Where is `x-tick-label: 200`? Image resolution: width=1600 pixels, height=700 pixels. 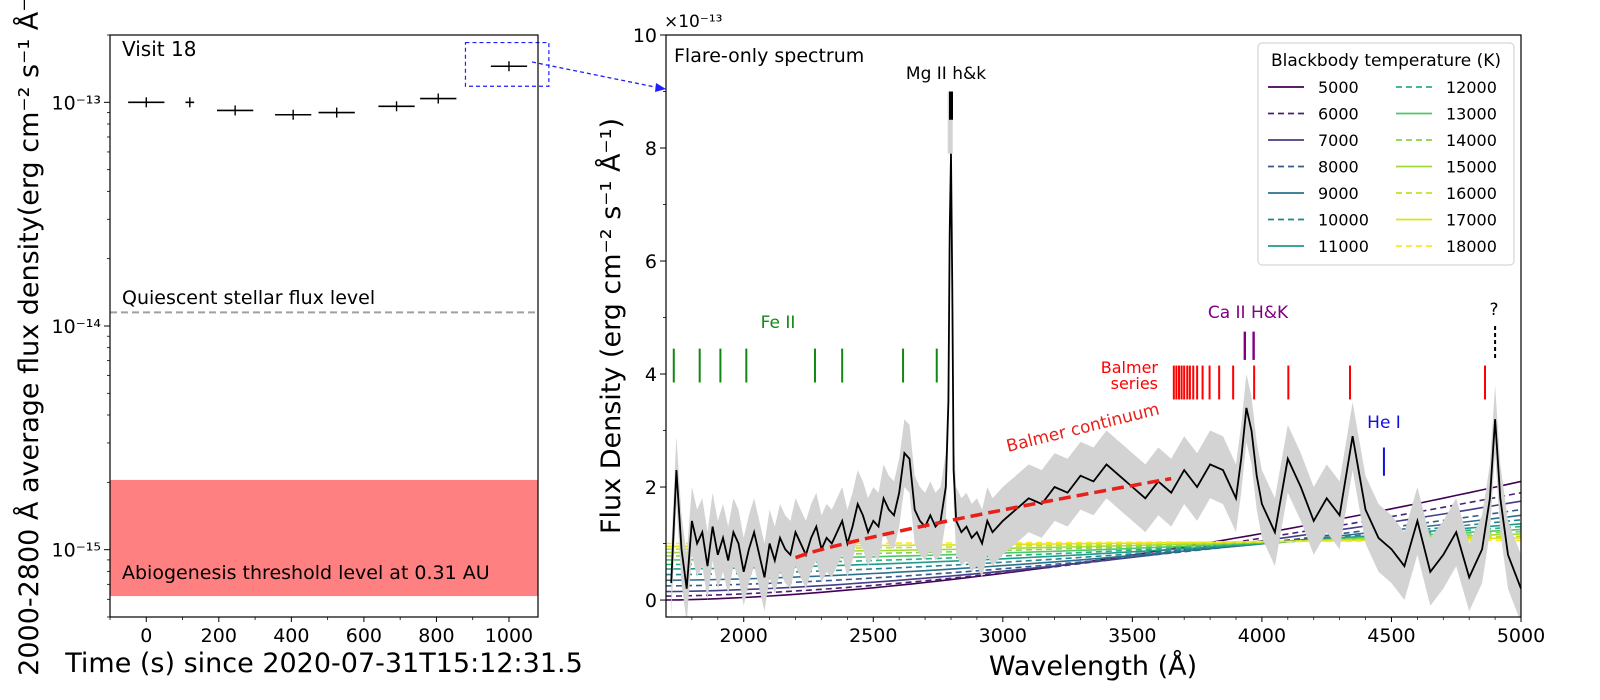 x-tick-label: 200 is located at coordinates (219, 636).